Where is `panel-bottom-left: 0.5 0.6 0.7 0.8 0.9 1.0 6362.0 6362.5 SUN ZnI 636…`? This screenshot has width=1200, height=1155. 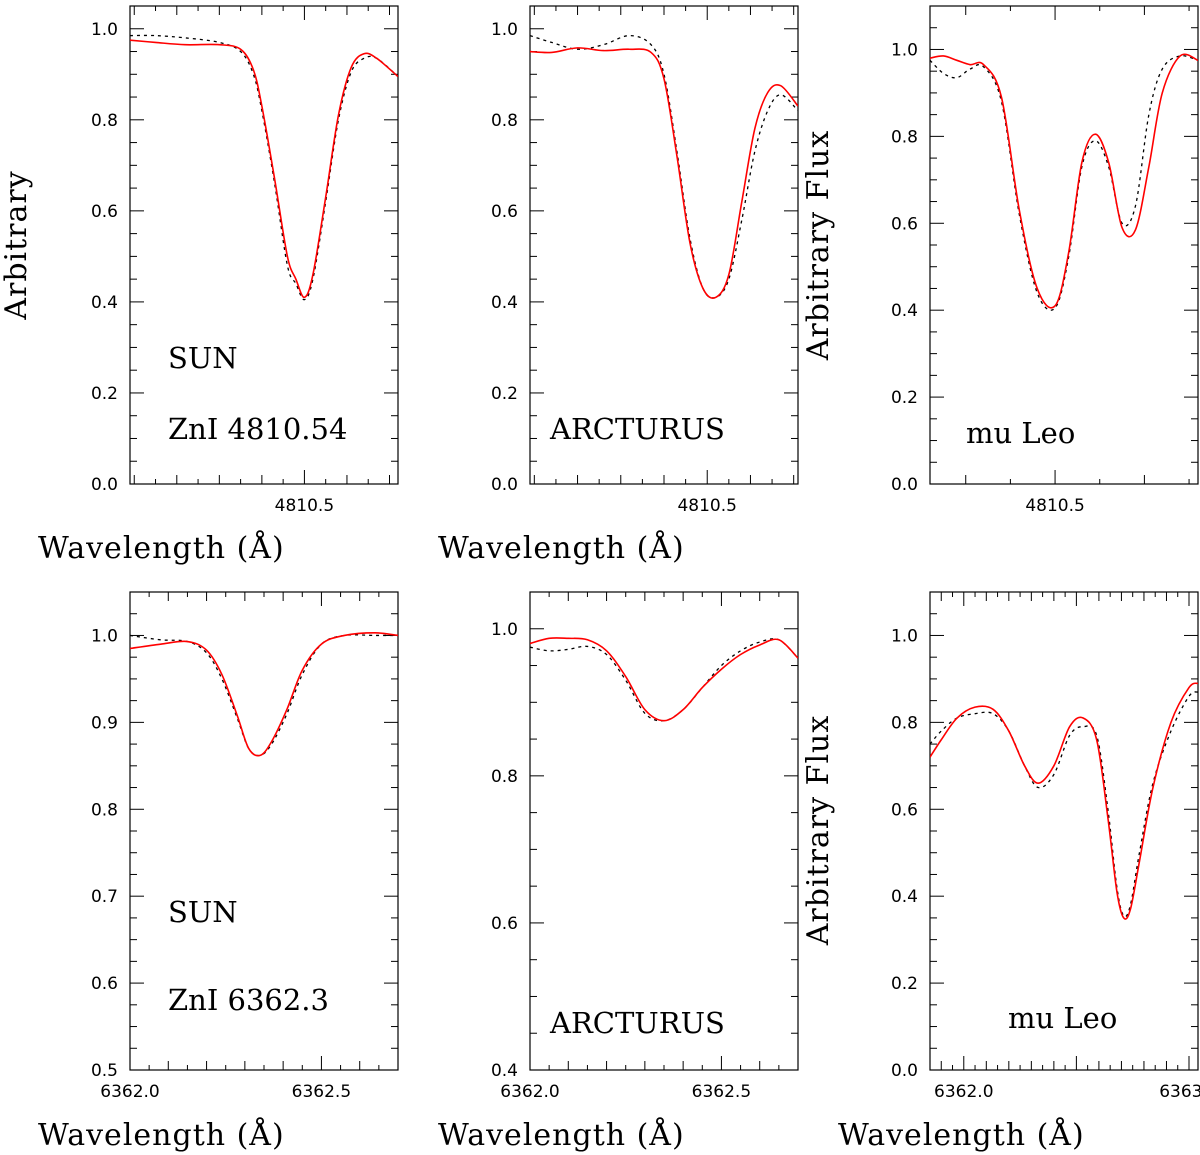 panel-bottom-left: 0.5 0.6 0.7 0.8 0.9 1.0 6362.0 6362.5 SUN ZnI 636… is located at coordinates (218, 872).